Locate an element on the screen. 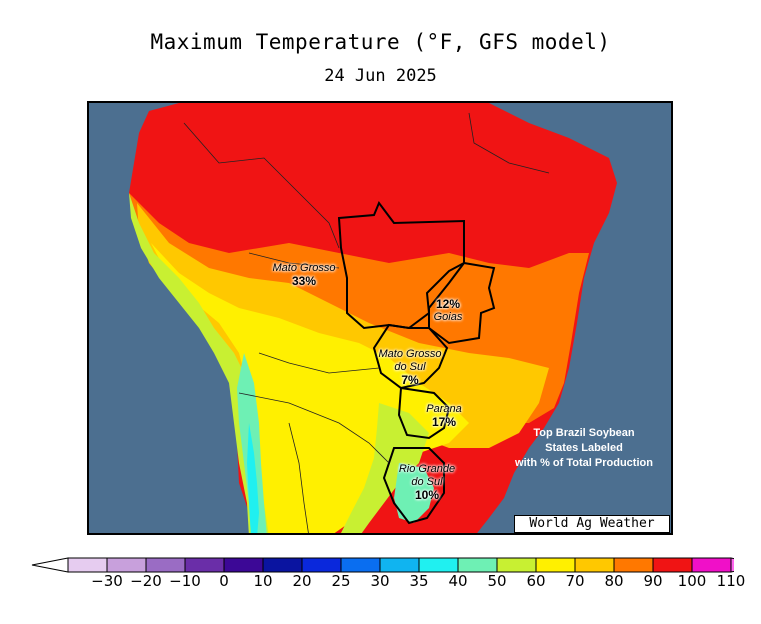  land-lime is located at coordinates (199, 363).